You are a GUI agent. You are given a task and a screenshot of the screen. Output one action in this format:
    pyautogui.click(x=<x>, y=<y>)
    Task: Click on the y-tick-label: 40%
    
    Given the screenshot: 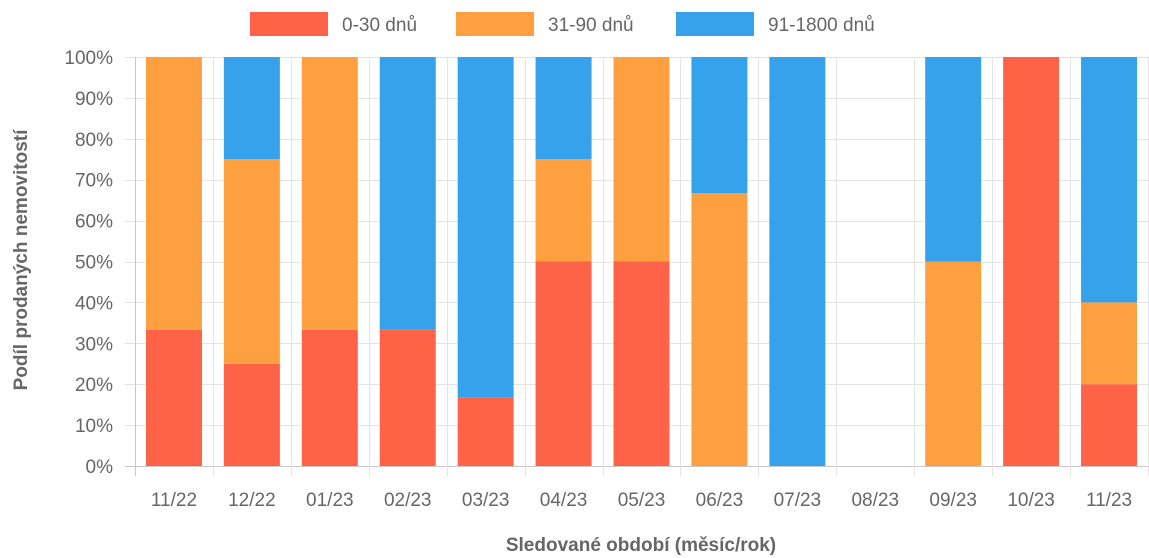 What is the action you would take?
    pyautogui.click(x=94, y=303)
    